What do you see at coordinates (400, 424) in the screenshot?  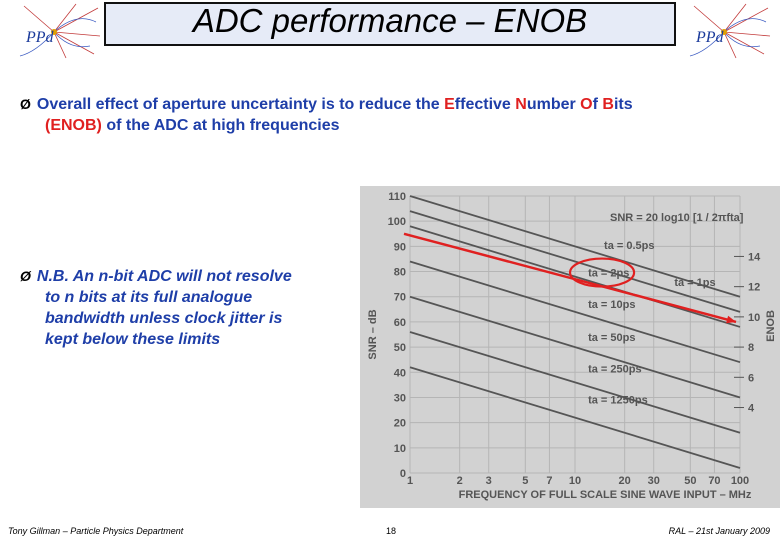 I see `y-tick-label: 20` at bounding box center [400, 424].